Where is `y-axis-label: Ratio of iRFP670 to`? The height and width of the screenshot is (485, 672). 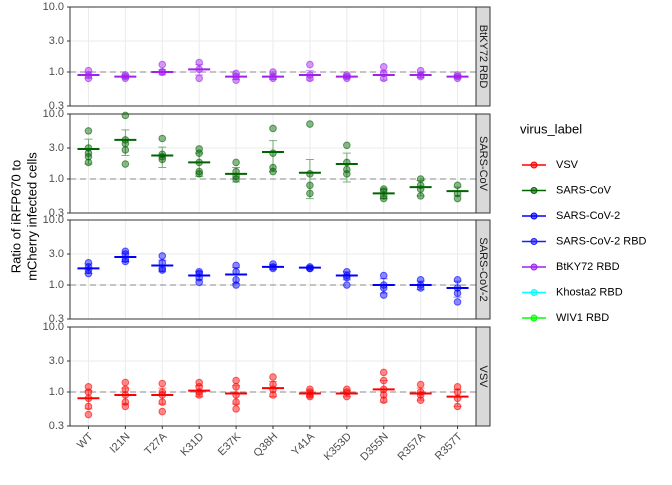 y-axis-label: Ratio of iRFP670 to is located at coordinates (15, 216).